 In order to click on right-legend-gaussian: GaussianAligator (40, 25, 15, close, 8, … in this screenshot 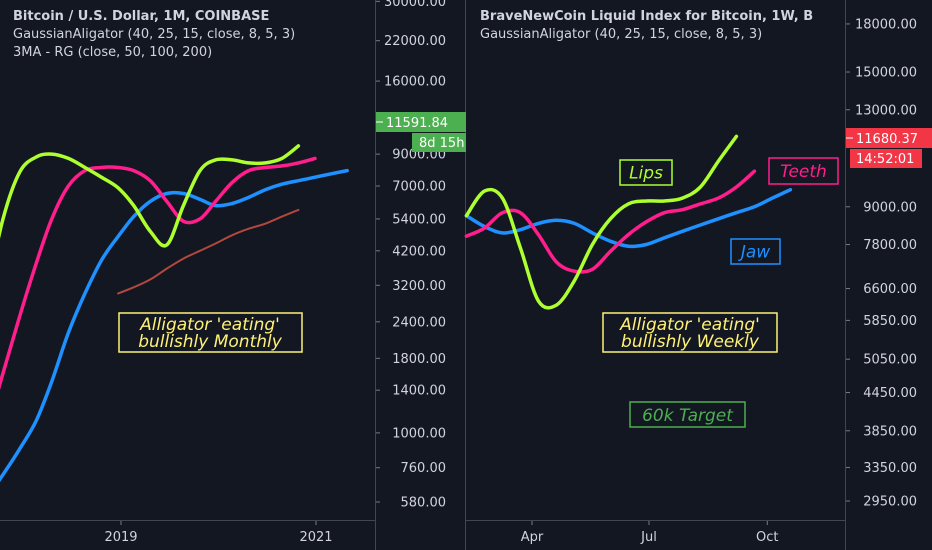, I will do `click(621, 34)`.